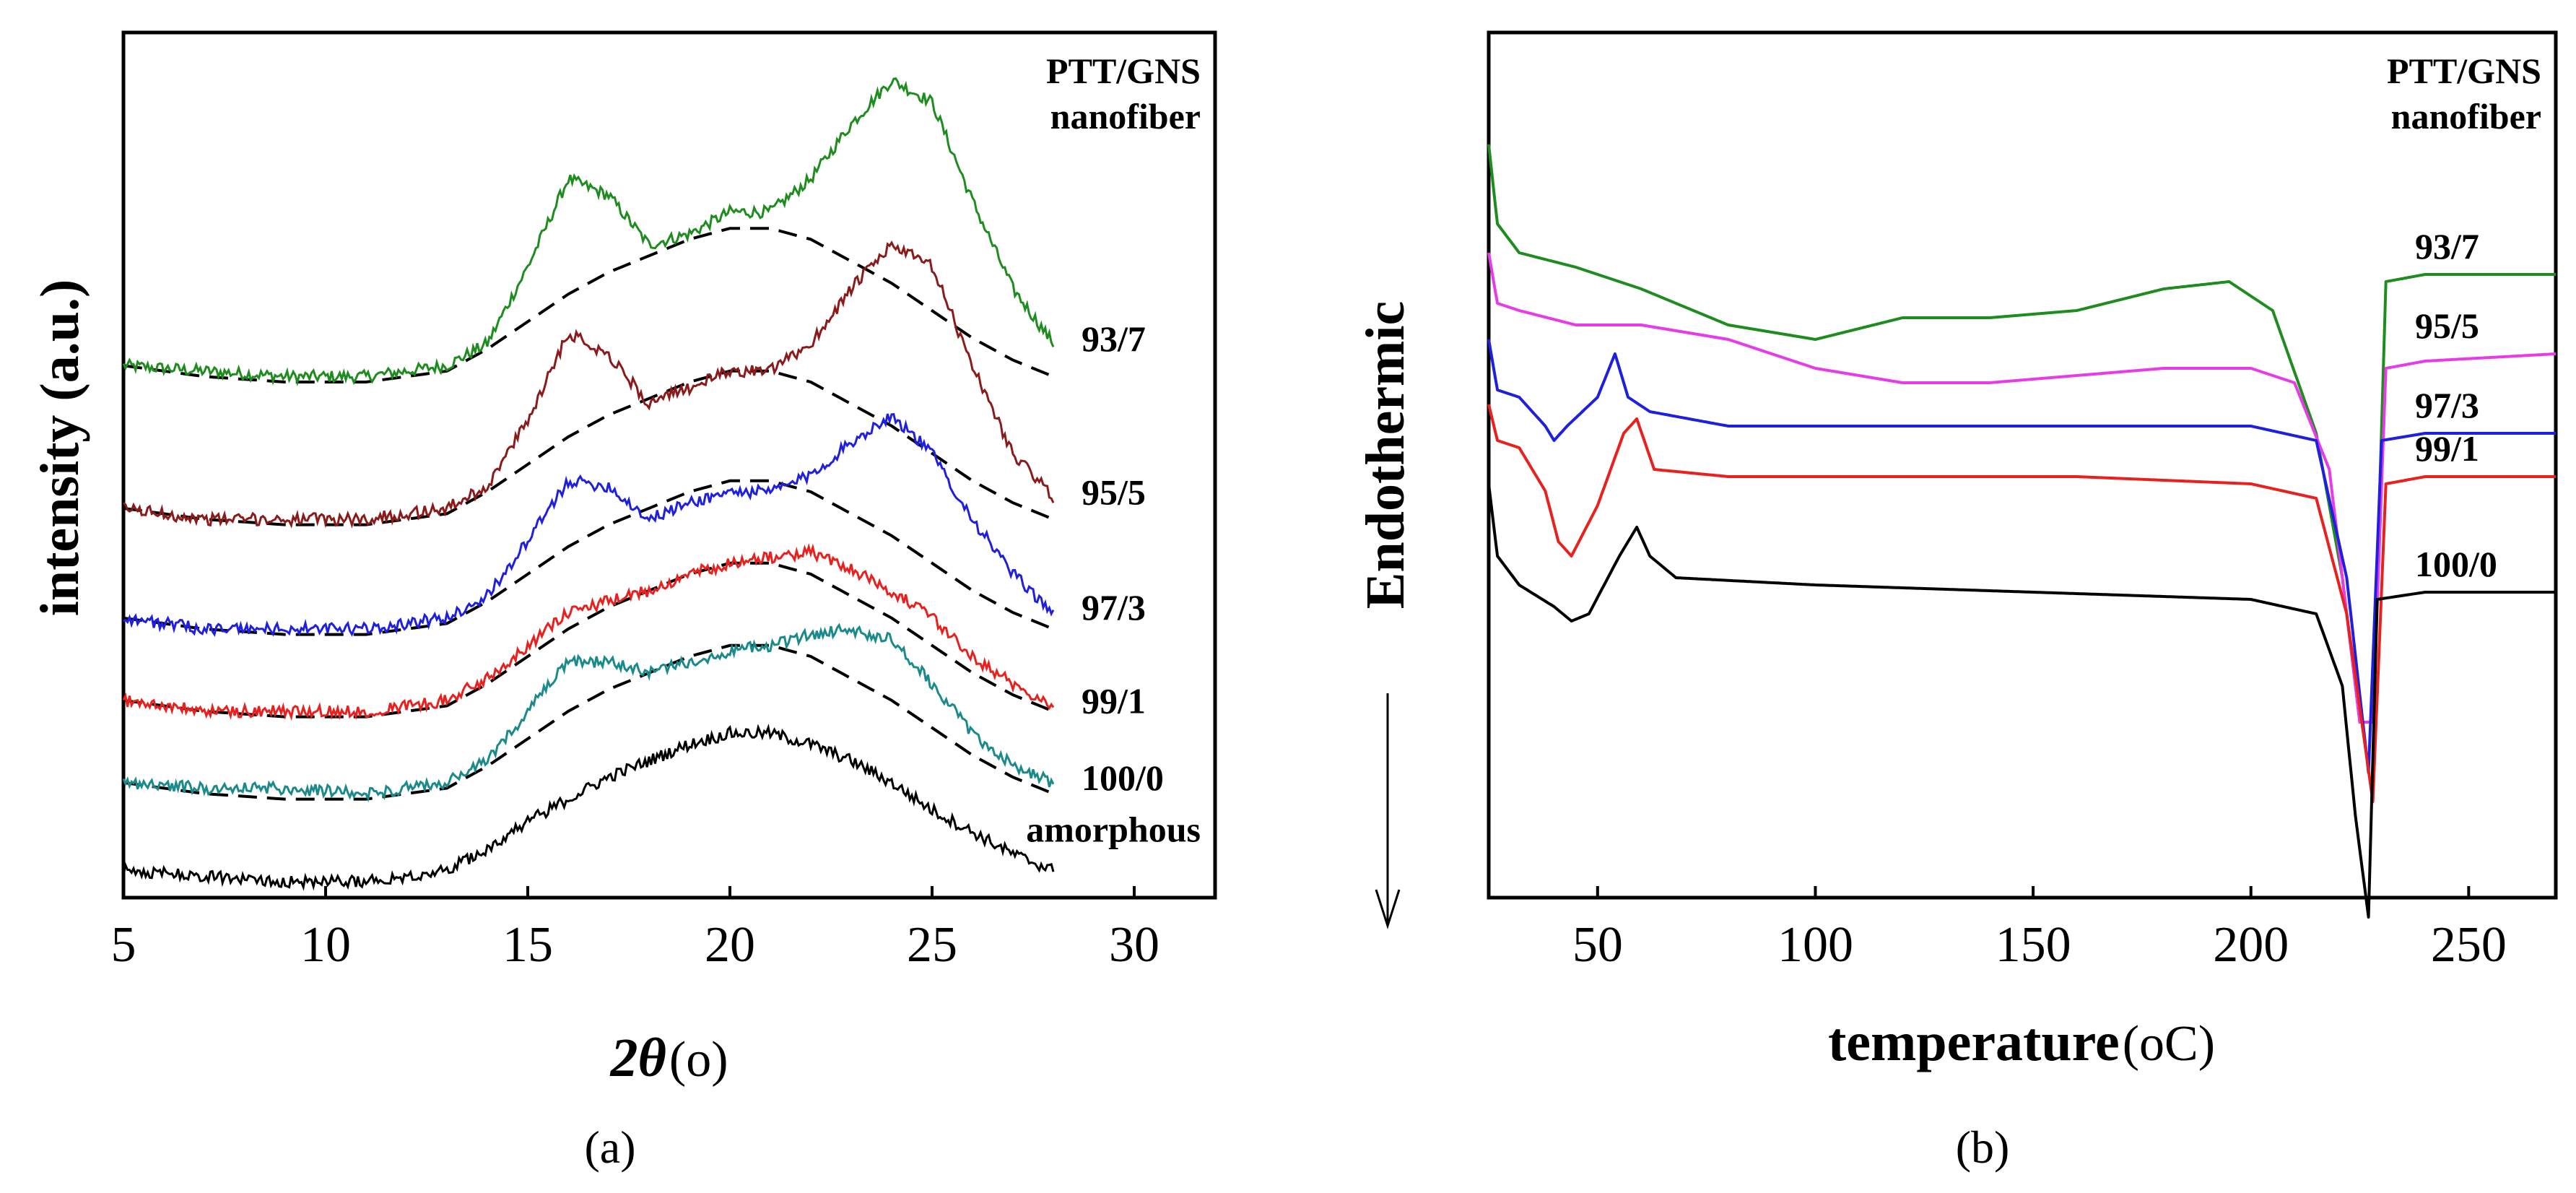 The height and width of the screenshot is (1193, 2576). What do you see at coordinates (2447, 449) in the screenshot?
I see `series-label-b: 99/1` at bounding box center [2447, 449].